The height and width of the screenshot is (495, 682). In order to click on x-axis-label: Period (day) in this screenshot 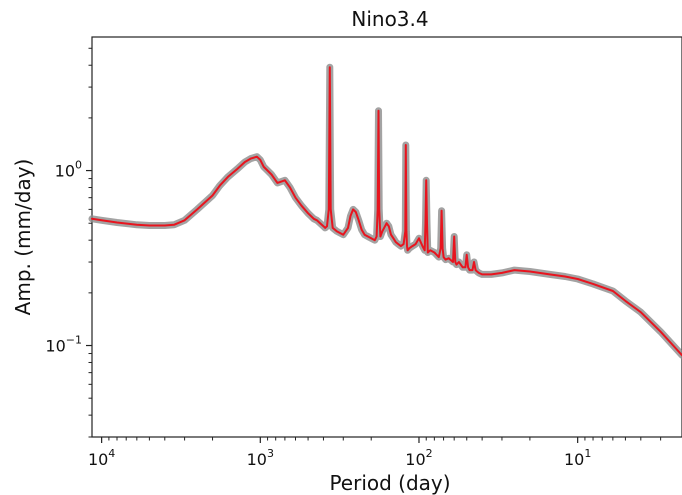, I will do `click(389, 483)`.